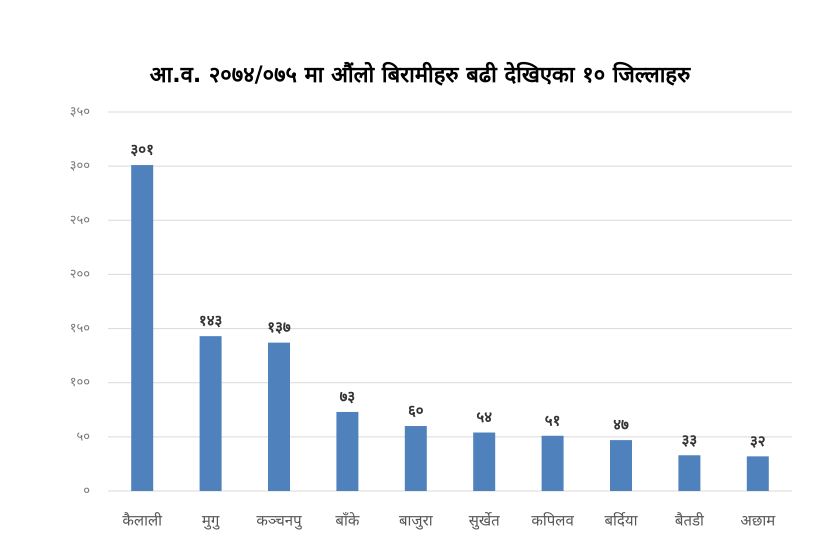 The width and height of the screenshot is (825, 555). I want to click on y-tick-label: ३५०, so click(80, 112).